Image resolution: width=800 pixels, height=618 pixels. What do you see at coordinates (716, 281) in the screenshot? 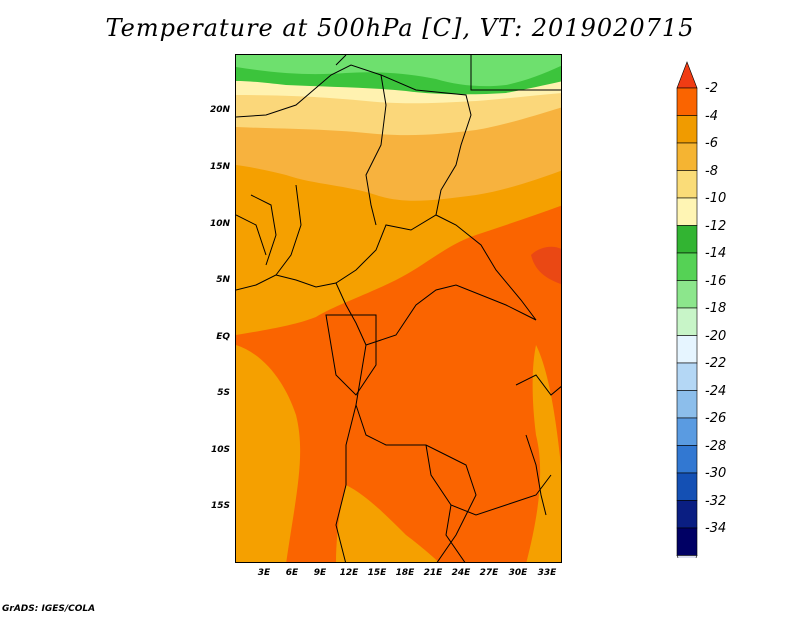
I see `colorbar-label: -16` at bounding box center [716, 281].